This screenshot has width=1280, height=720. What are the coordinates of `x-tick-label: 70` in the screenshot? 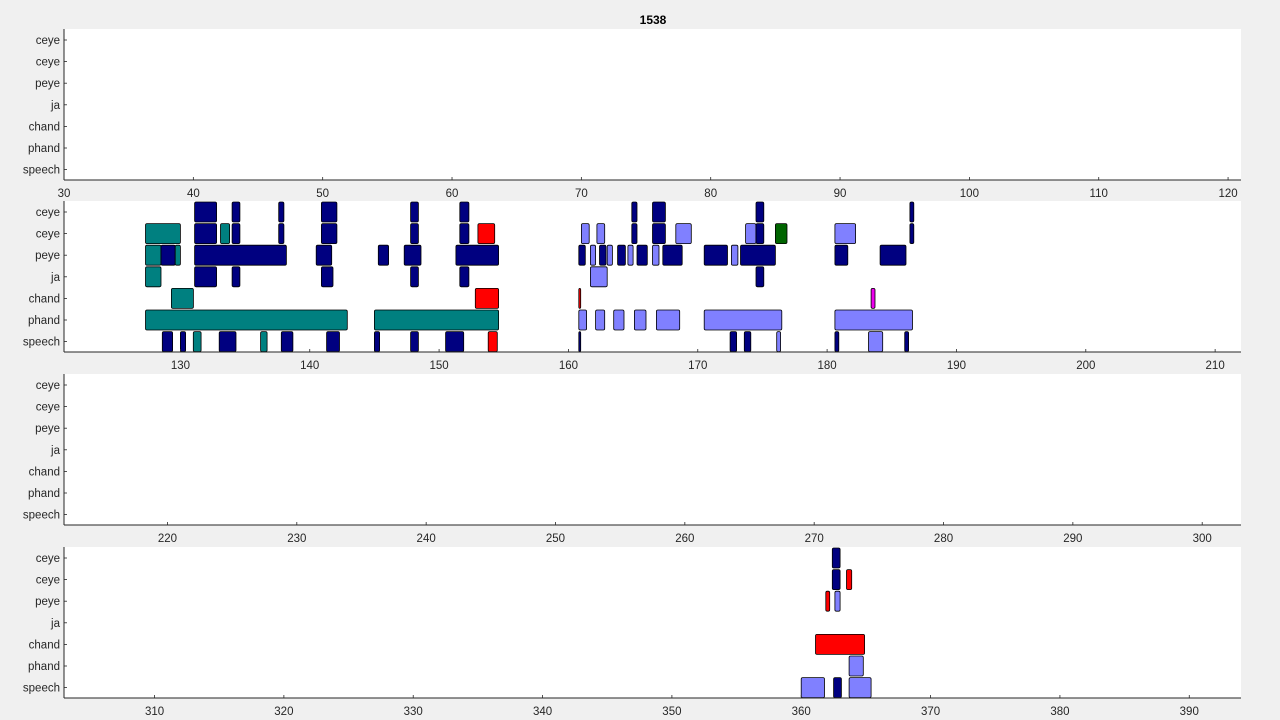 It's located at (581, 194).